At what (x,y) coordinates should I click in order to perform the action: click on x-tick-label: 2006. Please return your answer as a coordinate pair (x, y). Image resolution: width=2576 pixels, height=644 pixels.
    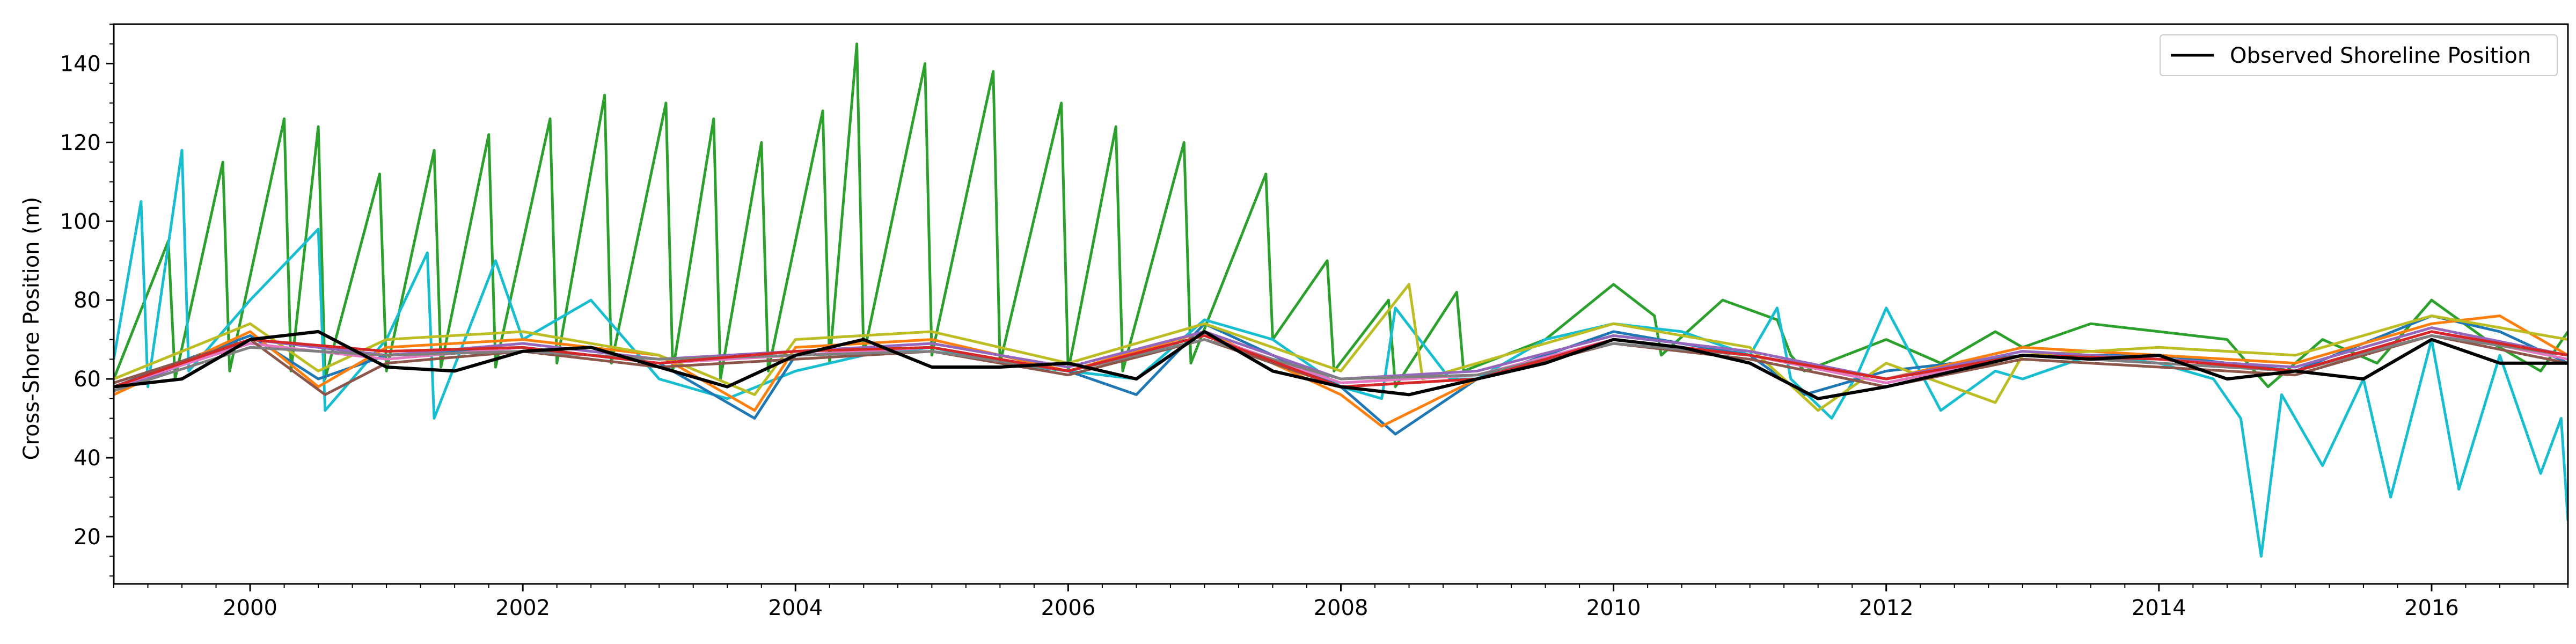
    Looking at the image, I should click on (1068, 608).